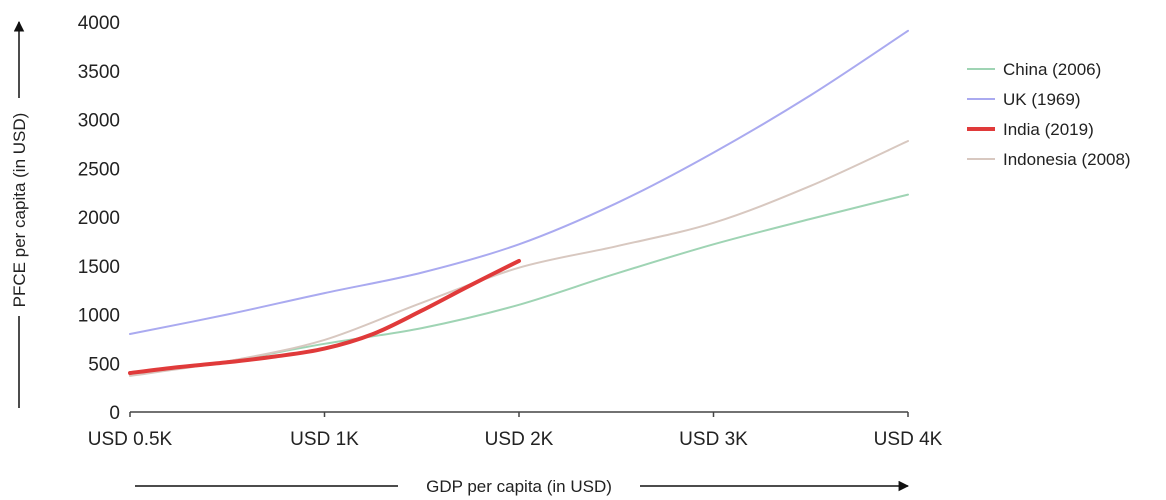 The height and width of the screenshot is (500, 1166). I want to click on y-axis-ticks: 0 500 1000 1500 2000 2500 3000 3500 4000, so click(99, 218).